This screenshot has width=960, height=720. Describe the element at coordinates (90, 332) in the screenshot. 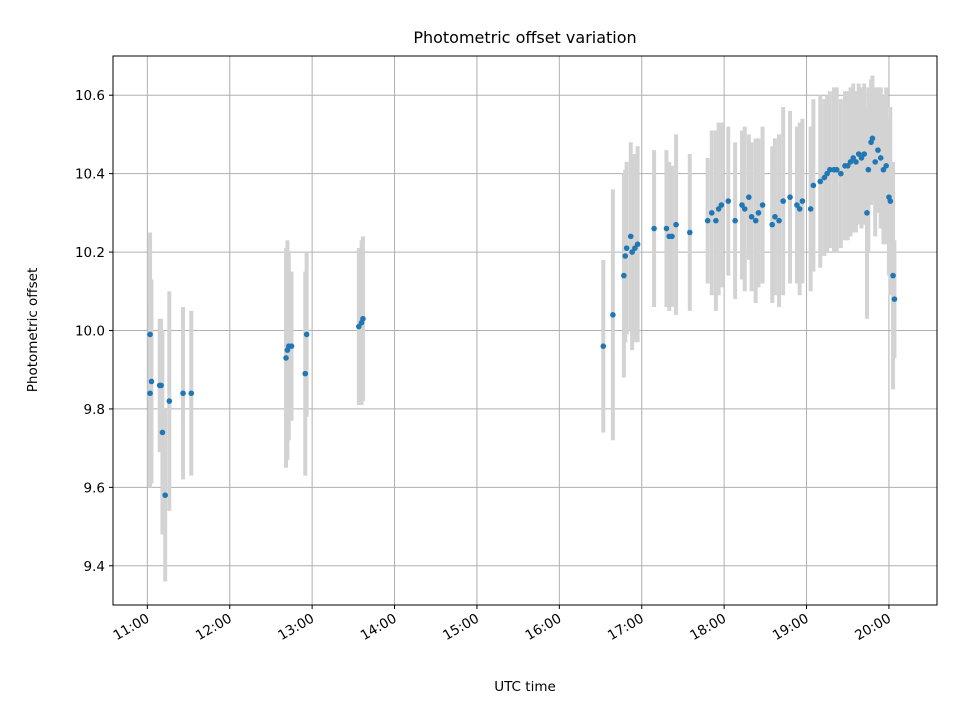

I see `y-tick-label: 10.0` at that location.